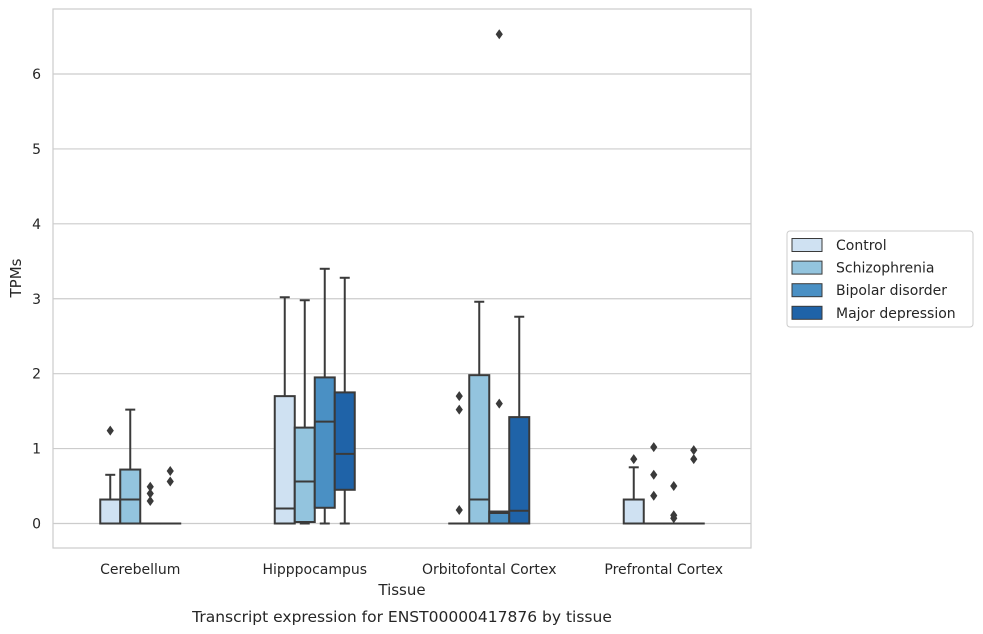  I want to click on y-tick-label: 3, so click(36, 300).